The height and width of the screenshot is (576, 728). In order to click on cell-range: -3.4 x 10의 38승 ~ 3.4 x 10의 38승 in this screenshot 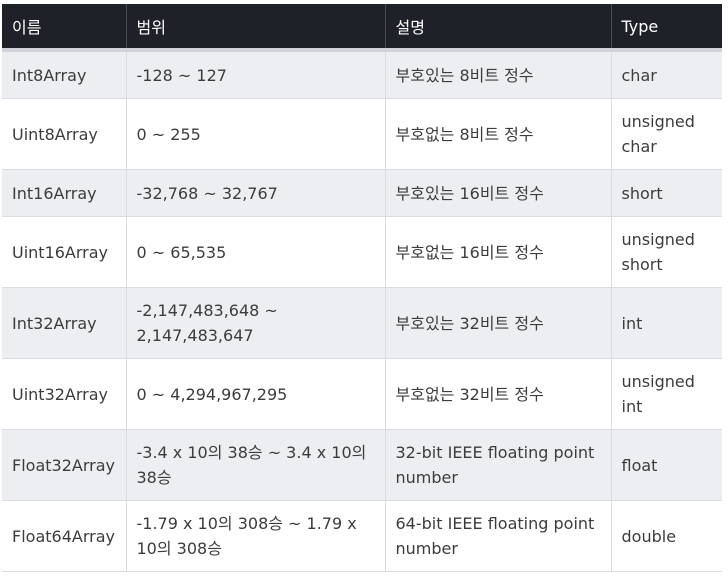, I will do `click(256, 465)`.